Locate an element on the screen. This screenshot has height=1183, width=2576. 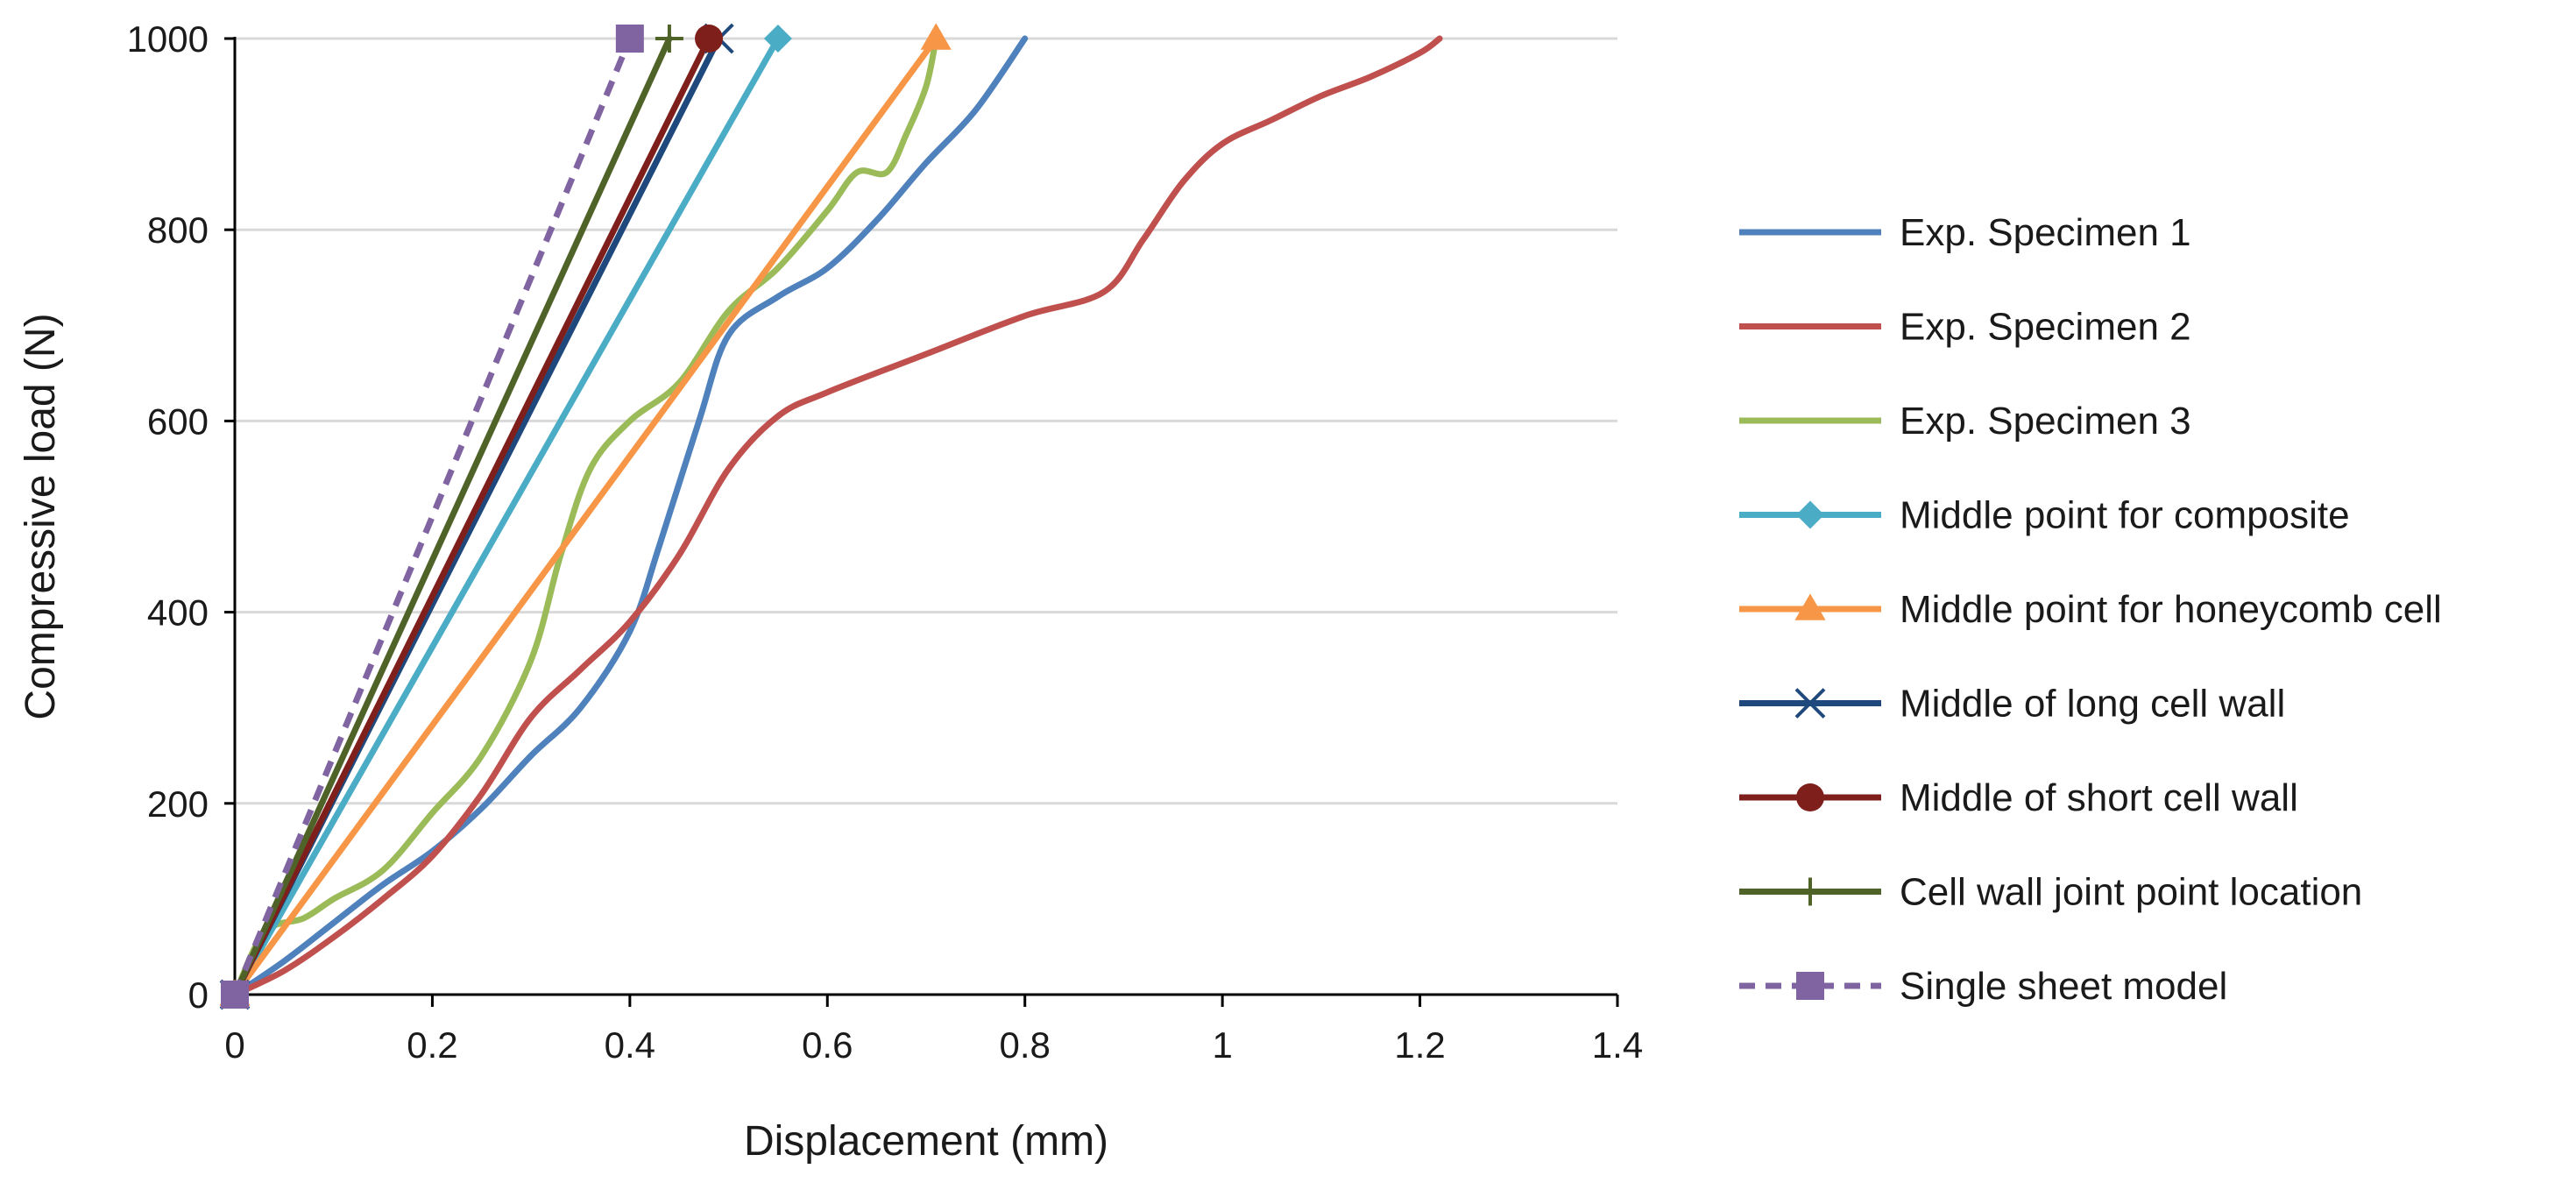
x-tick-label-5: 1 is located at coordinates (1222, 1045).